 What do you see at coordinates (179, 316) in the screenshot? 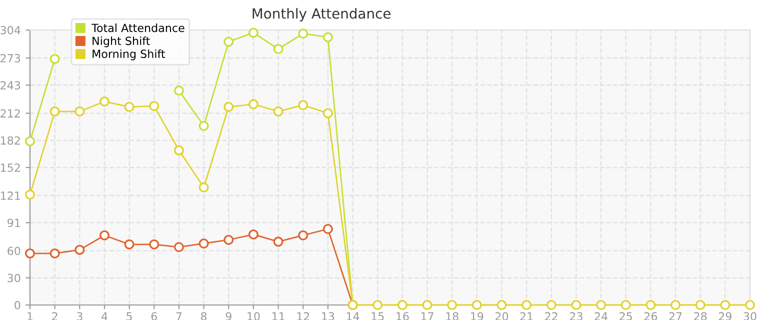
I see `x-tick-label: 7` at bounding box center [179, 316].